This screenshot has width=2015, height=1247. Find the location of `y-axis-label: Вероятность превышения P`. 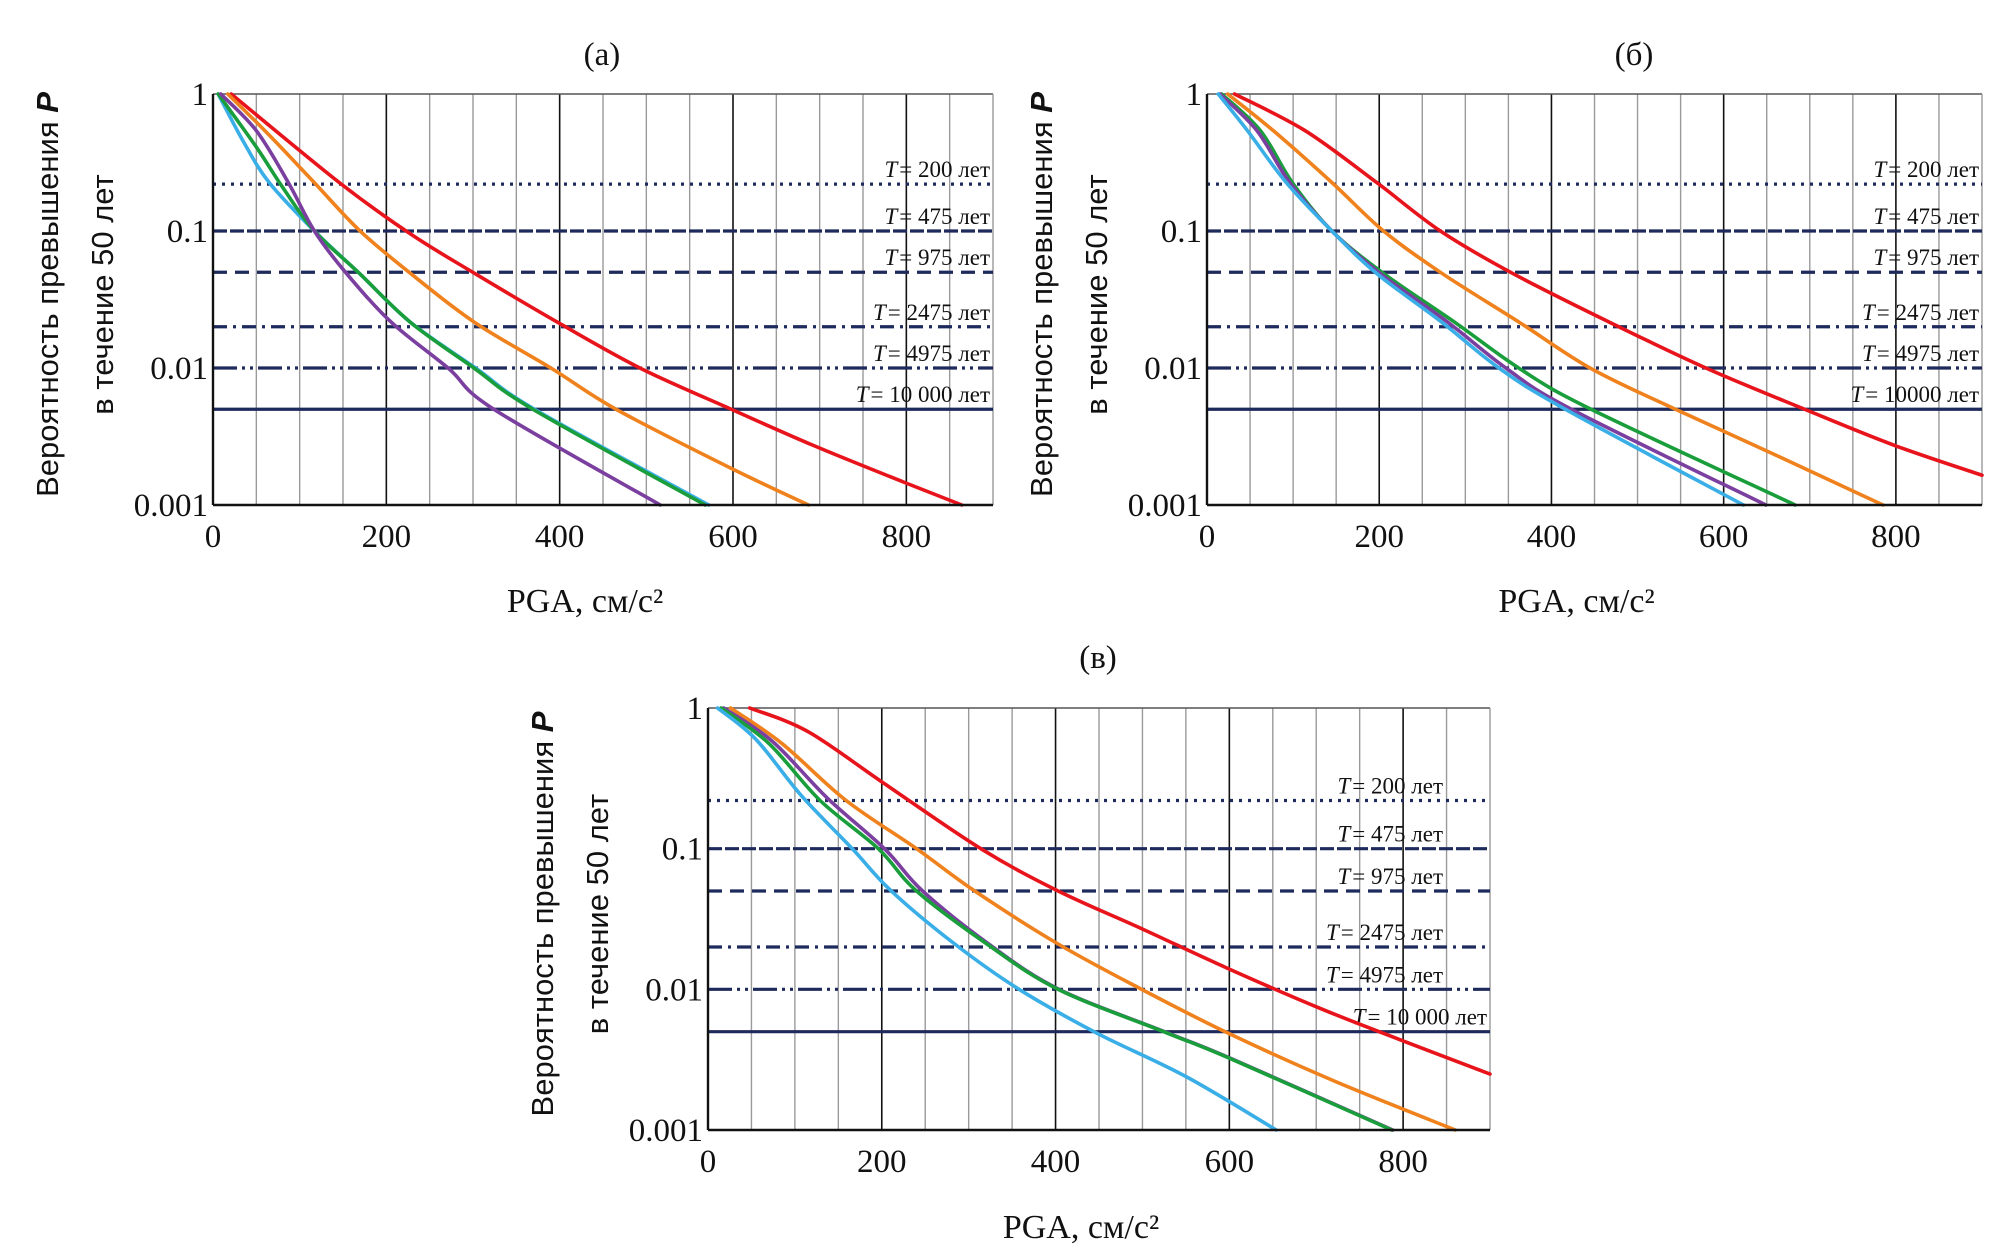

y-axis-label: Вероятность превышения P is located at coordinates (47, 294).